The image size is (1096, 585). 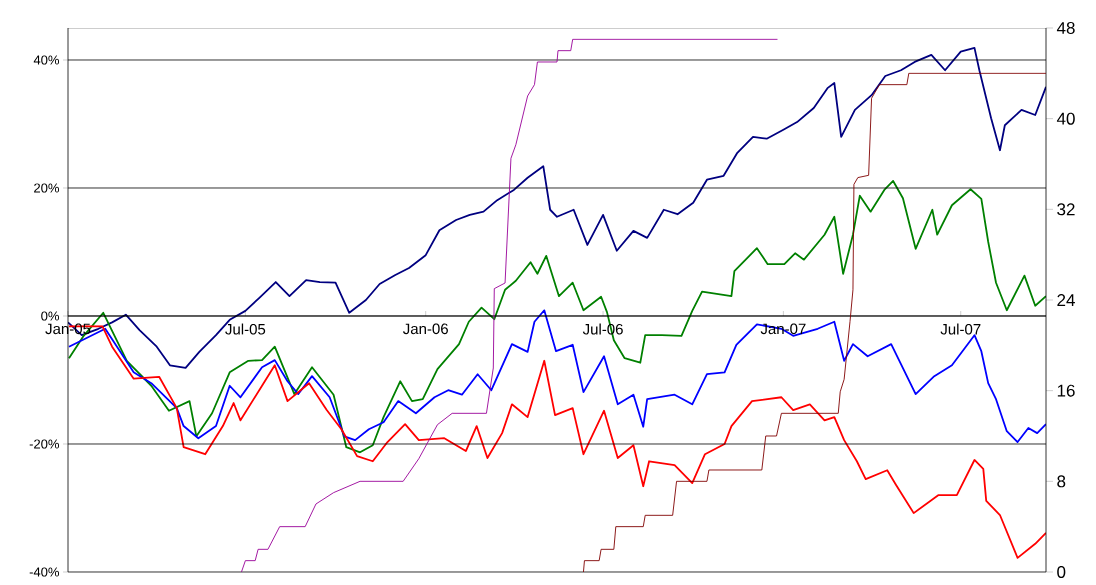 What do you see at coordinates (1066, 300) in the screenshot?
I see `y2-tick-label: 24` at bounding box center [1066, 300].